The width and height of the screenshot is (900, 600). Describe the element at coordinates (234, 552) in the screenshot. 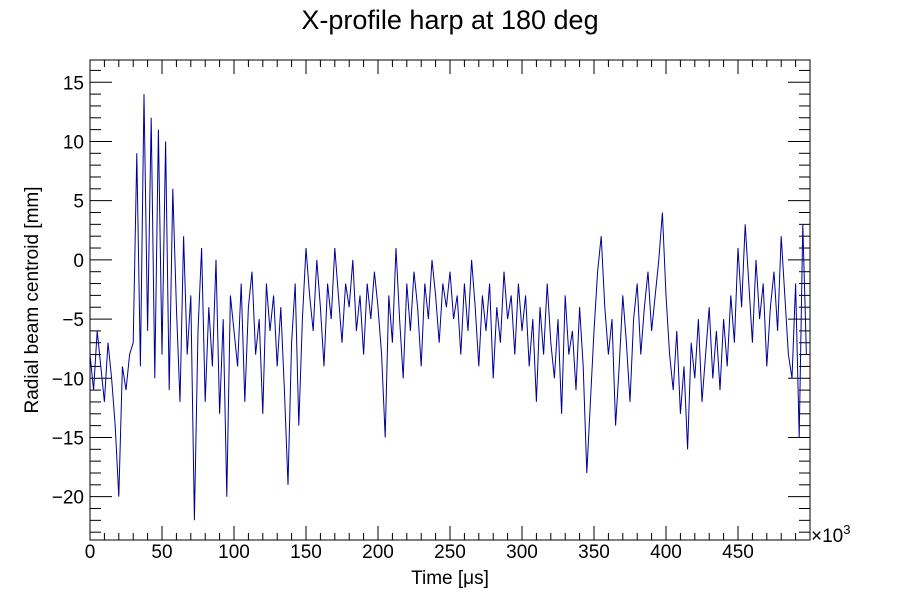

I see `x-tick-label: 100` at that location.